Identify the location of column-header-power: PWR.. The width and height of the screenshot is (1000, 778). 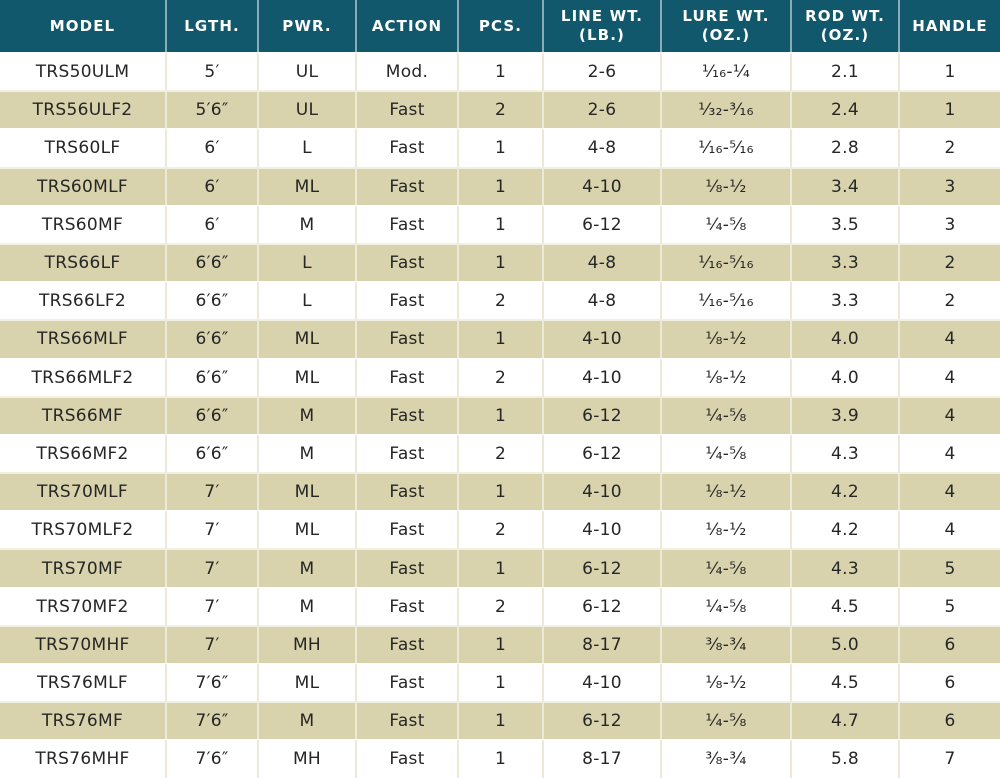
(306, 26).